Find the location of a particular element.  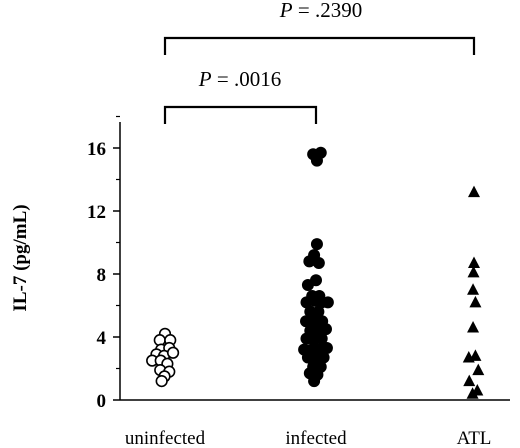

y-tick-label: 4 is located at coordinates (102, 338).